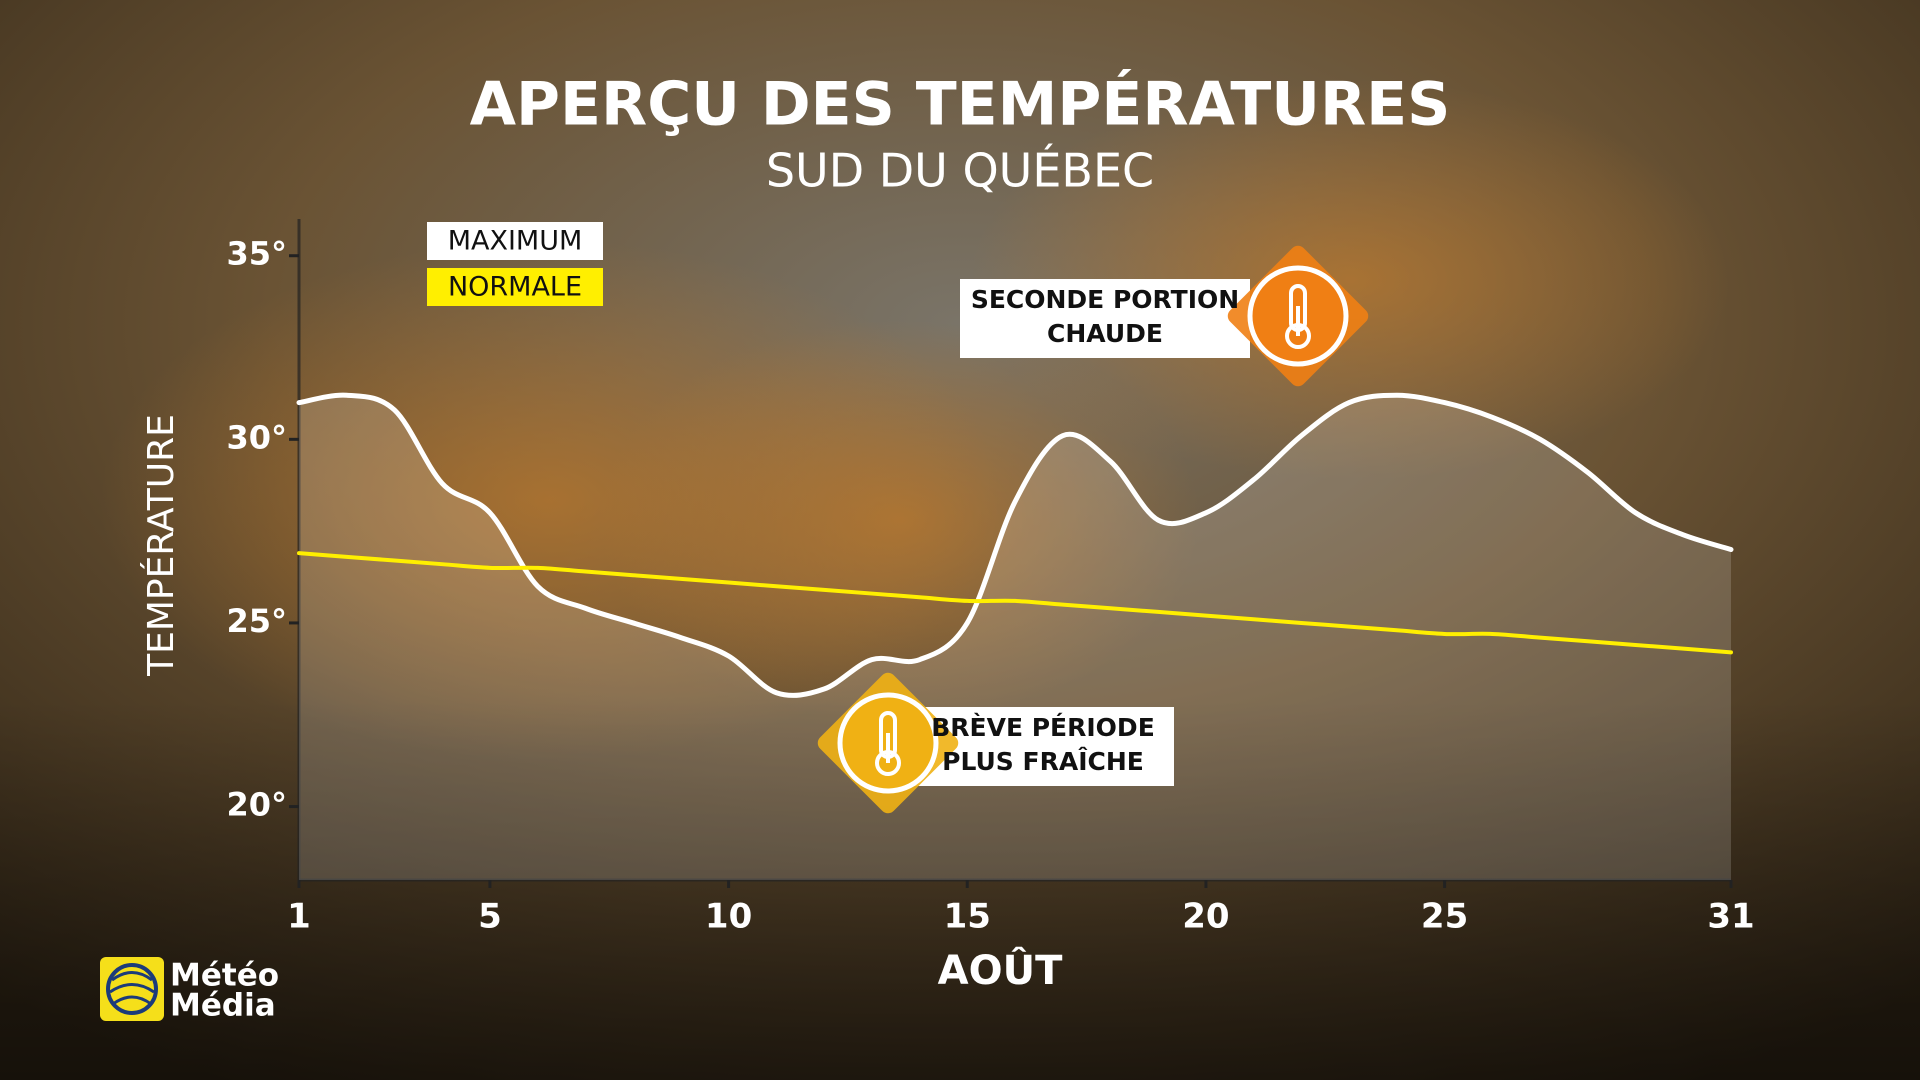 The width and height of the screenshot is (1920, 1080). What do you see at coordinates (256, 805) in the screenshot?
I see `y-tick-label: 20°` at bounding box center [256, 805].